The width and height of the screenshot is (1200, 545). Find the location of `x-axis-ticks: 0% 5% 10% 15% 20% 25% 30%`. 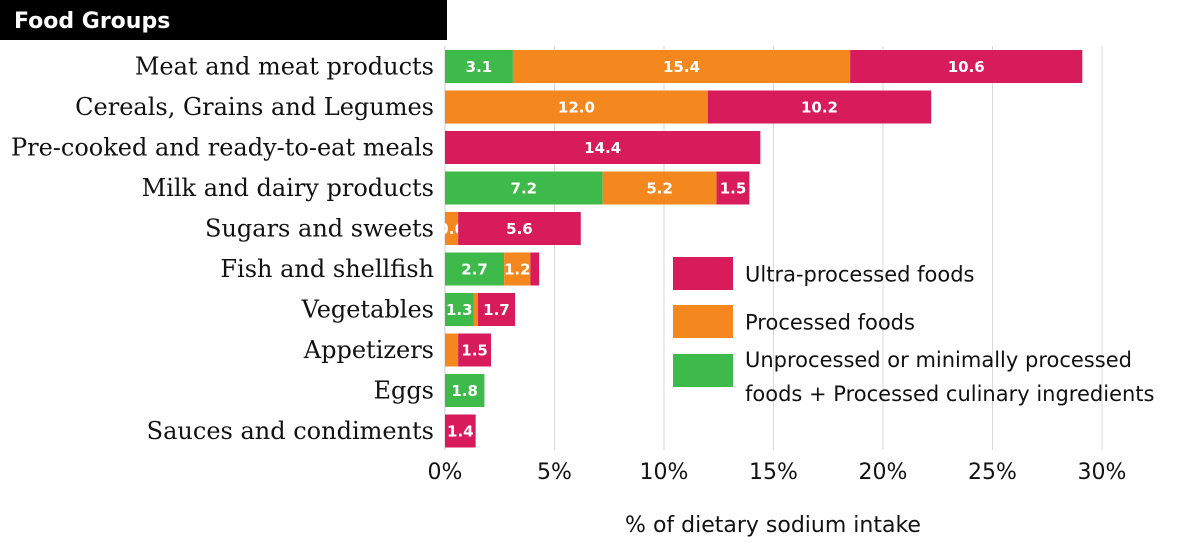

x-axis-ticks: 0% 5% 10% 15% 20% 25% 30% is located at coordinates (777, 472).